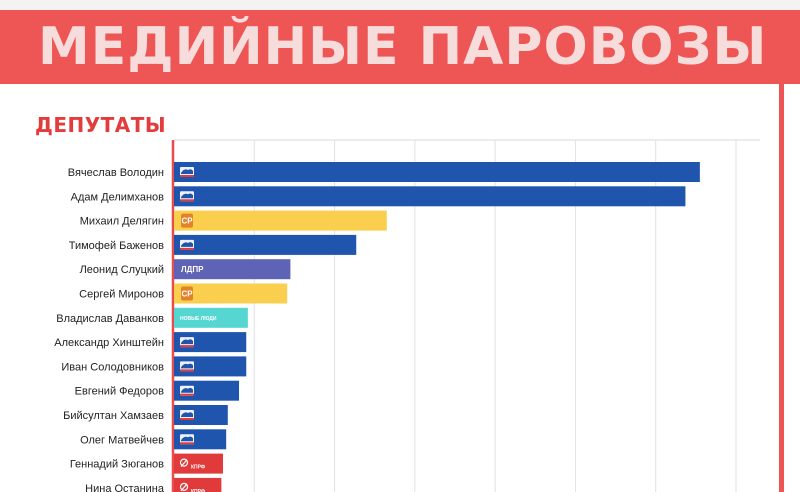 The image size is (800, 492). Describe the element at coordinates (110, 319) in the screenshot. I see `category-label: Владислав Даванков` at that location.